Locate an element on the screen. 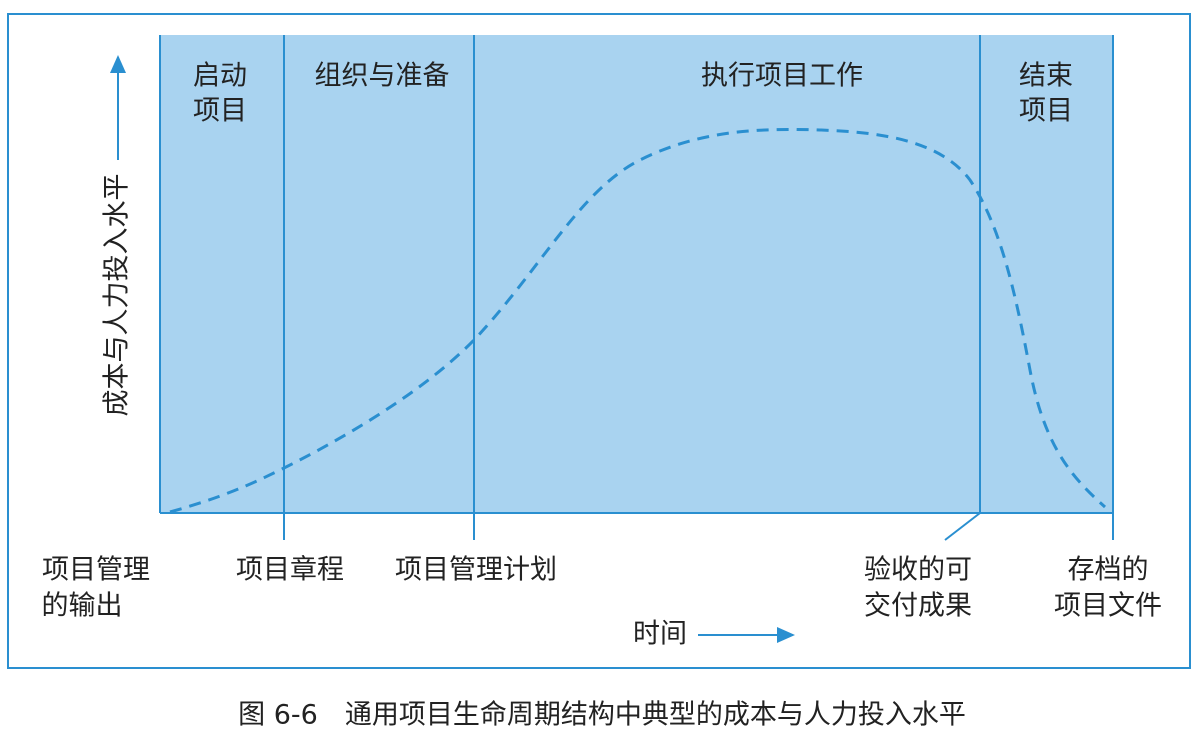  pointer is located at coordinates (962, 526).